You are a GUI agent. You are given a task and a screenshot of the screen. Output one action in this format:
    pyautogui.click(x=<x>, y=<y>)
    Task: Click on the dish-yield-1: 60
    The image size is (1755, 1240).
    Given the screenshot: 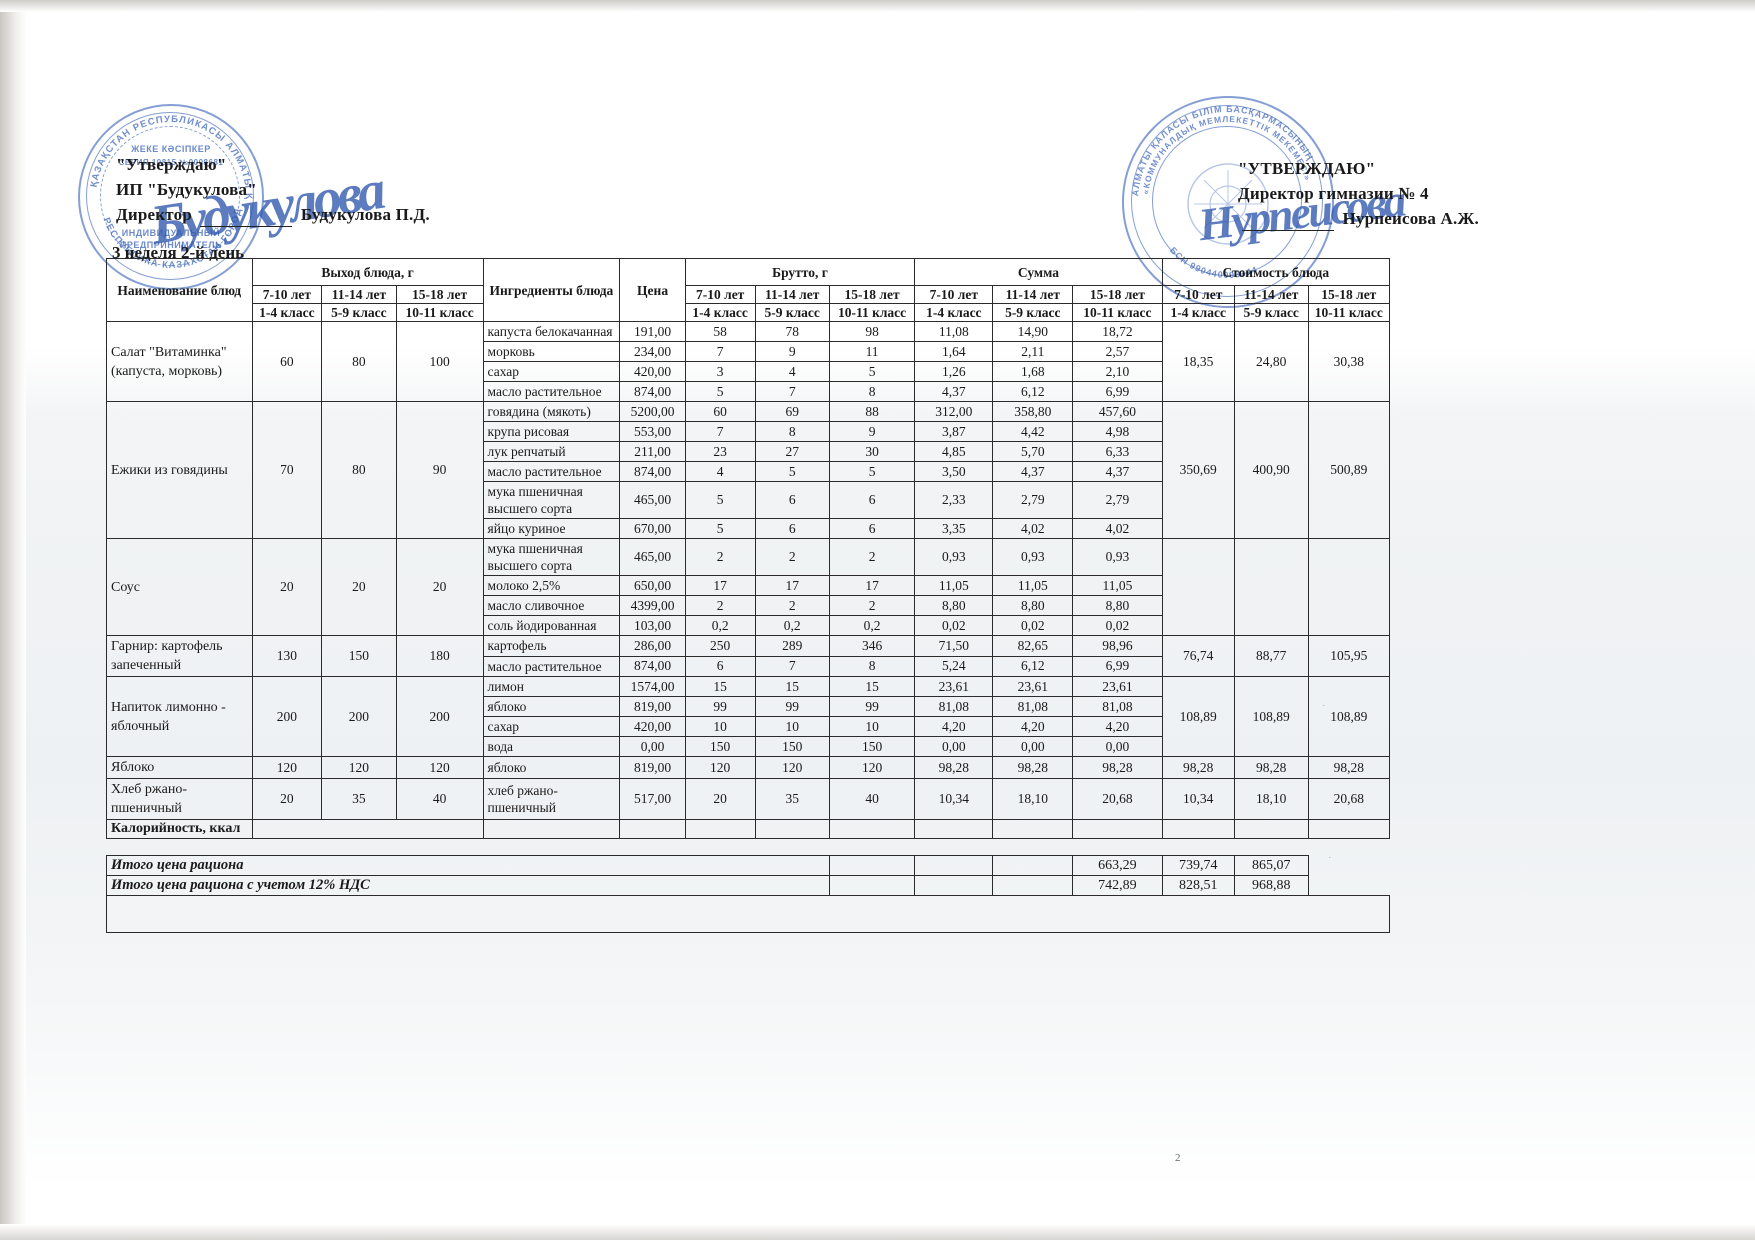 What is the action you would take?
    pyautogui.click(x=287, y=361)
    